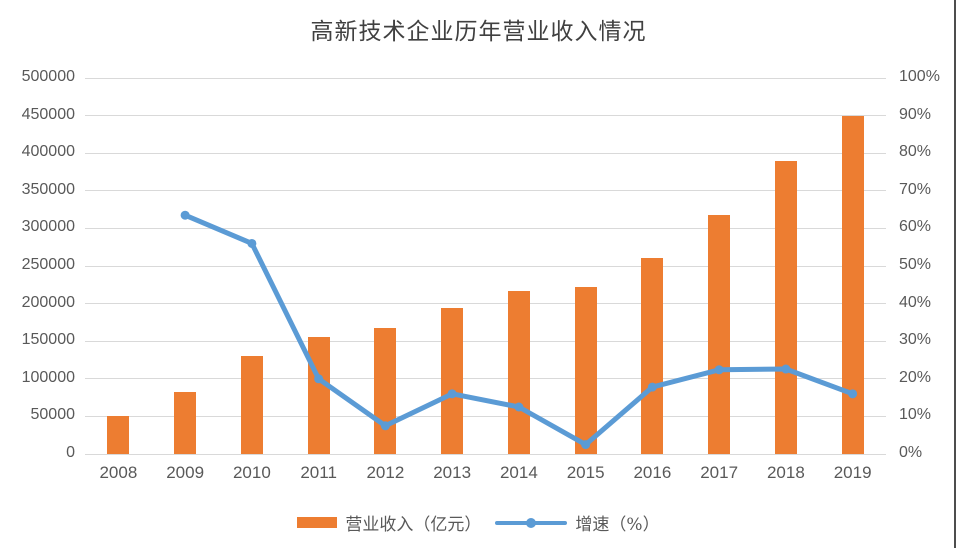 This screenshot has width=957, height=552. I want to click on right-axis-tick-label: 60%, so click(915, 227).